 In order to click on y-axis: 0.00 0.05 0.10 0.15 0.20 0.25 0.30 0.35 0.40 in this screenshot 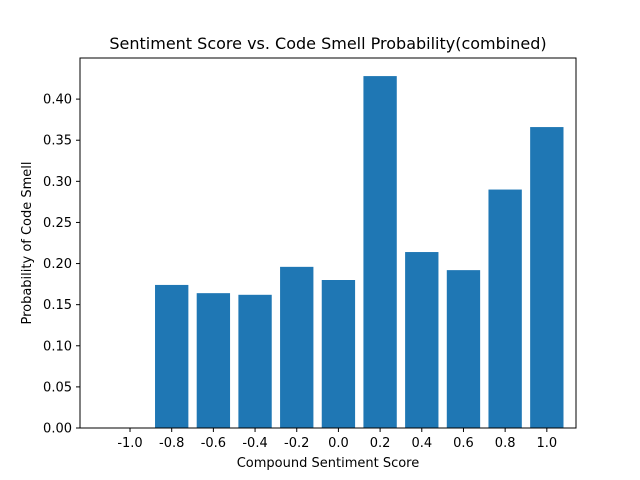, I will do `click(61, 265)`.